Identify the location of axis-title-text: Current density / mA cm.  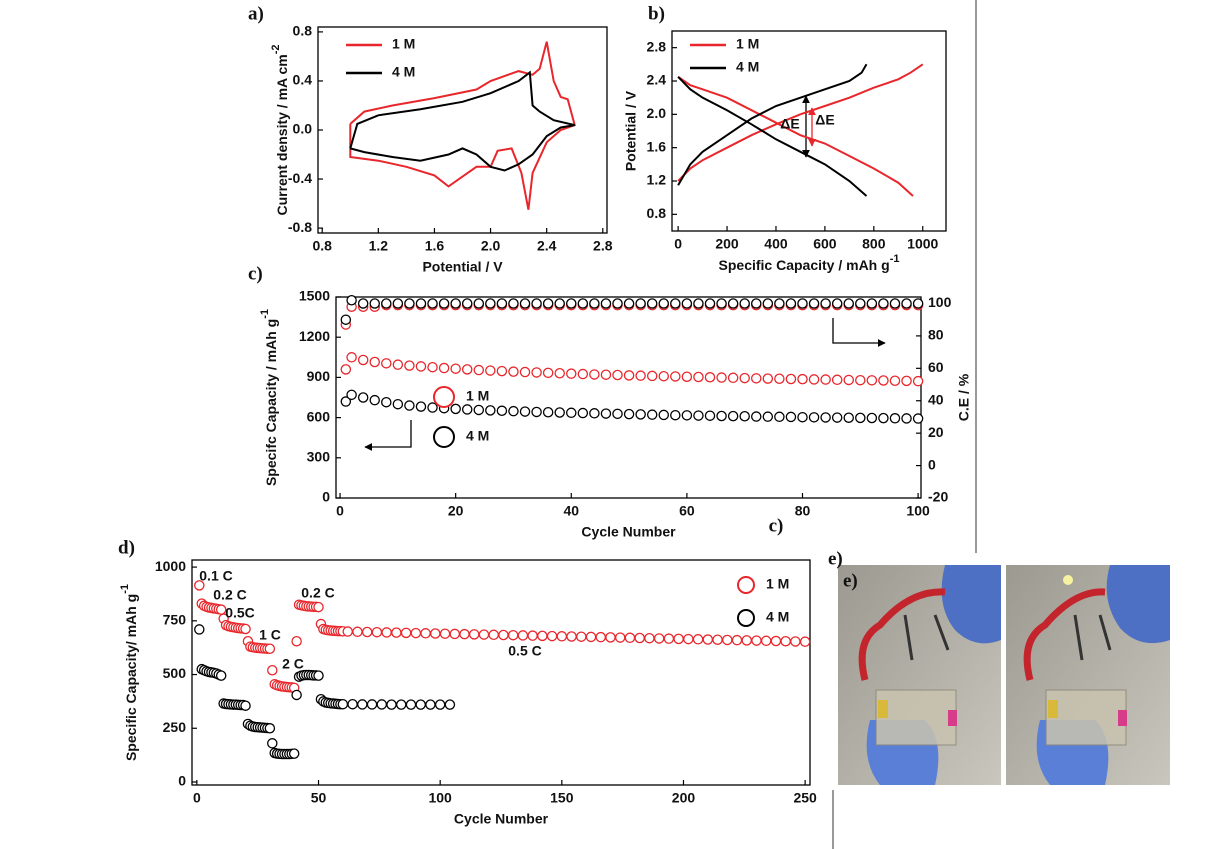
(282, 134).